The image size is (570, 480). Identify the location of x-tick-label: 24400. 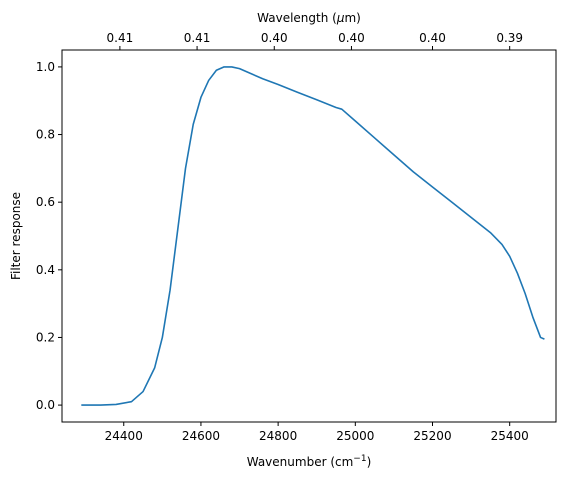
(124, 436).